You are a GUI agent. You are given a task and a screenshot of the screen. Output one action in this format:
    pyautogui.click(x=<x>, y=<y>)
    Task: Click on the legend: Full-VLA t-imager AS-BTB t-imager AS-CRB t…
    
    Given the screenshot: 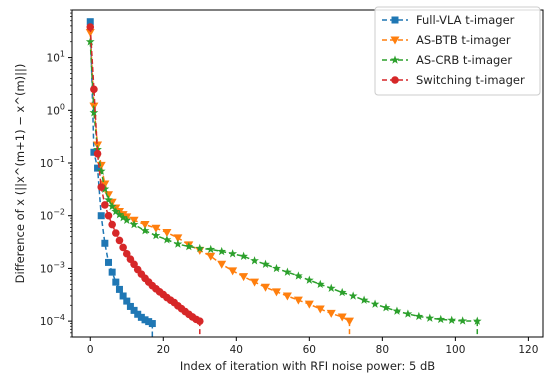 What is the action you would take?
    pyautogui.click(x=457, y=51)
    